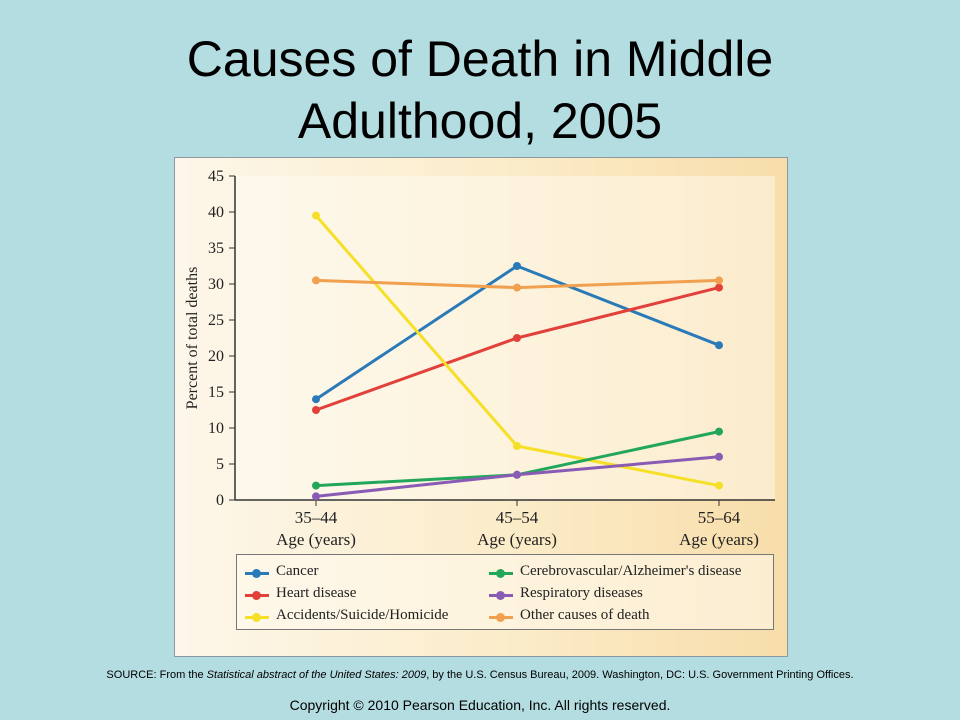 The height and width of the screenshot is (720, 960). I want to click on legend-label-accidents-suicide-homicide: Accidents/Suicide/Homicide, so click(362, 615).